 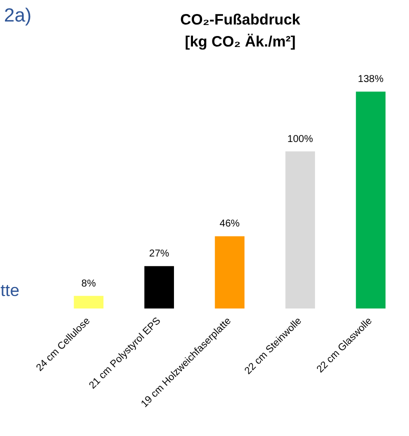 I want to click on data-label: 138%, so click(x=371, y=80).